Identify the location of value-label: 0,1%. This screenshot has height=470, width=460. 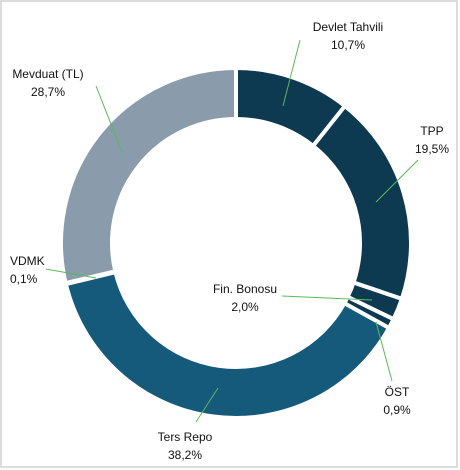
(24, 279).